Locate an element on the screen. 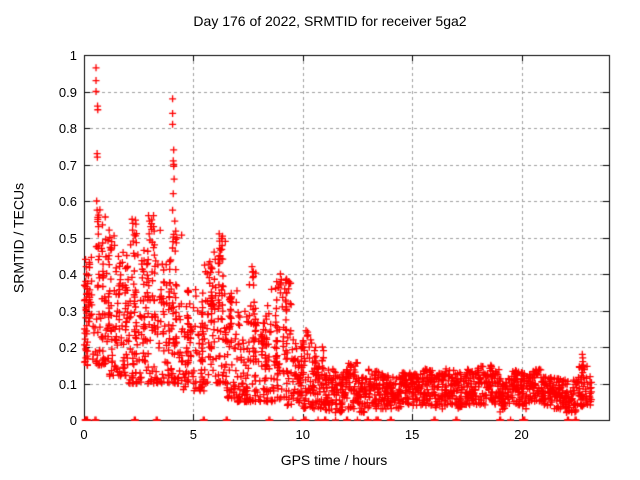 This screenshot has width=640, height=480. x-tick-label: 5 is located at coordinates (193, 434).